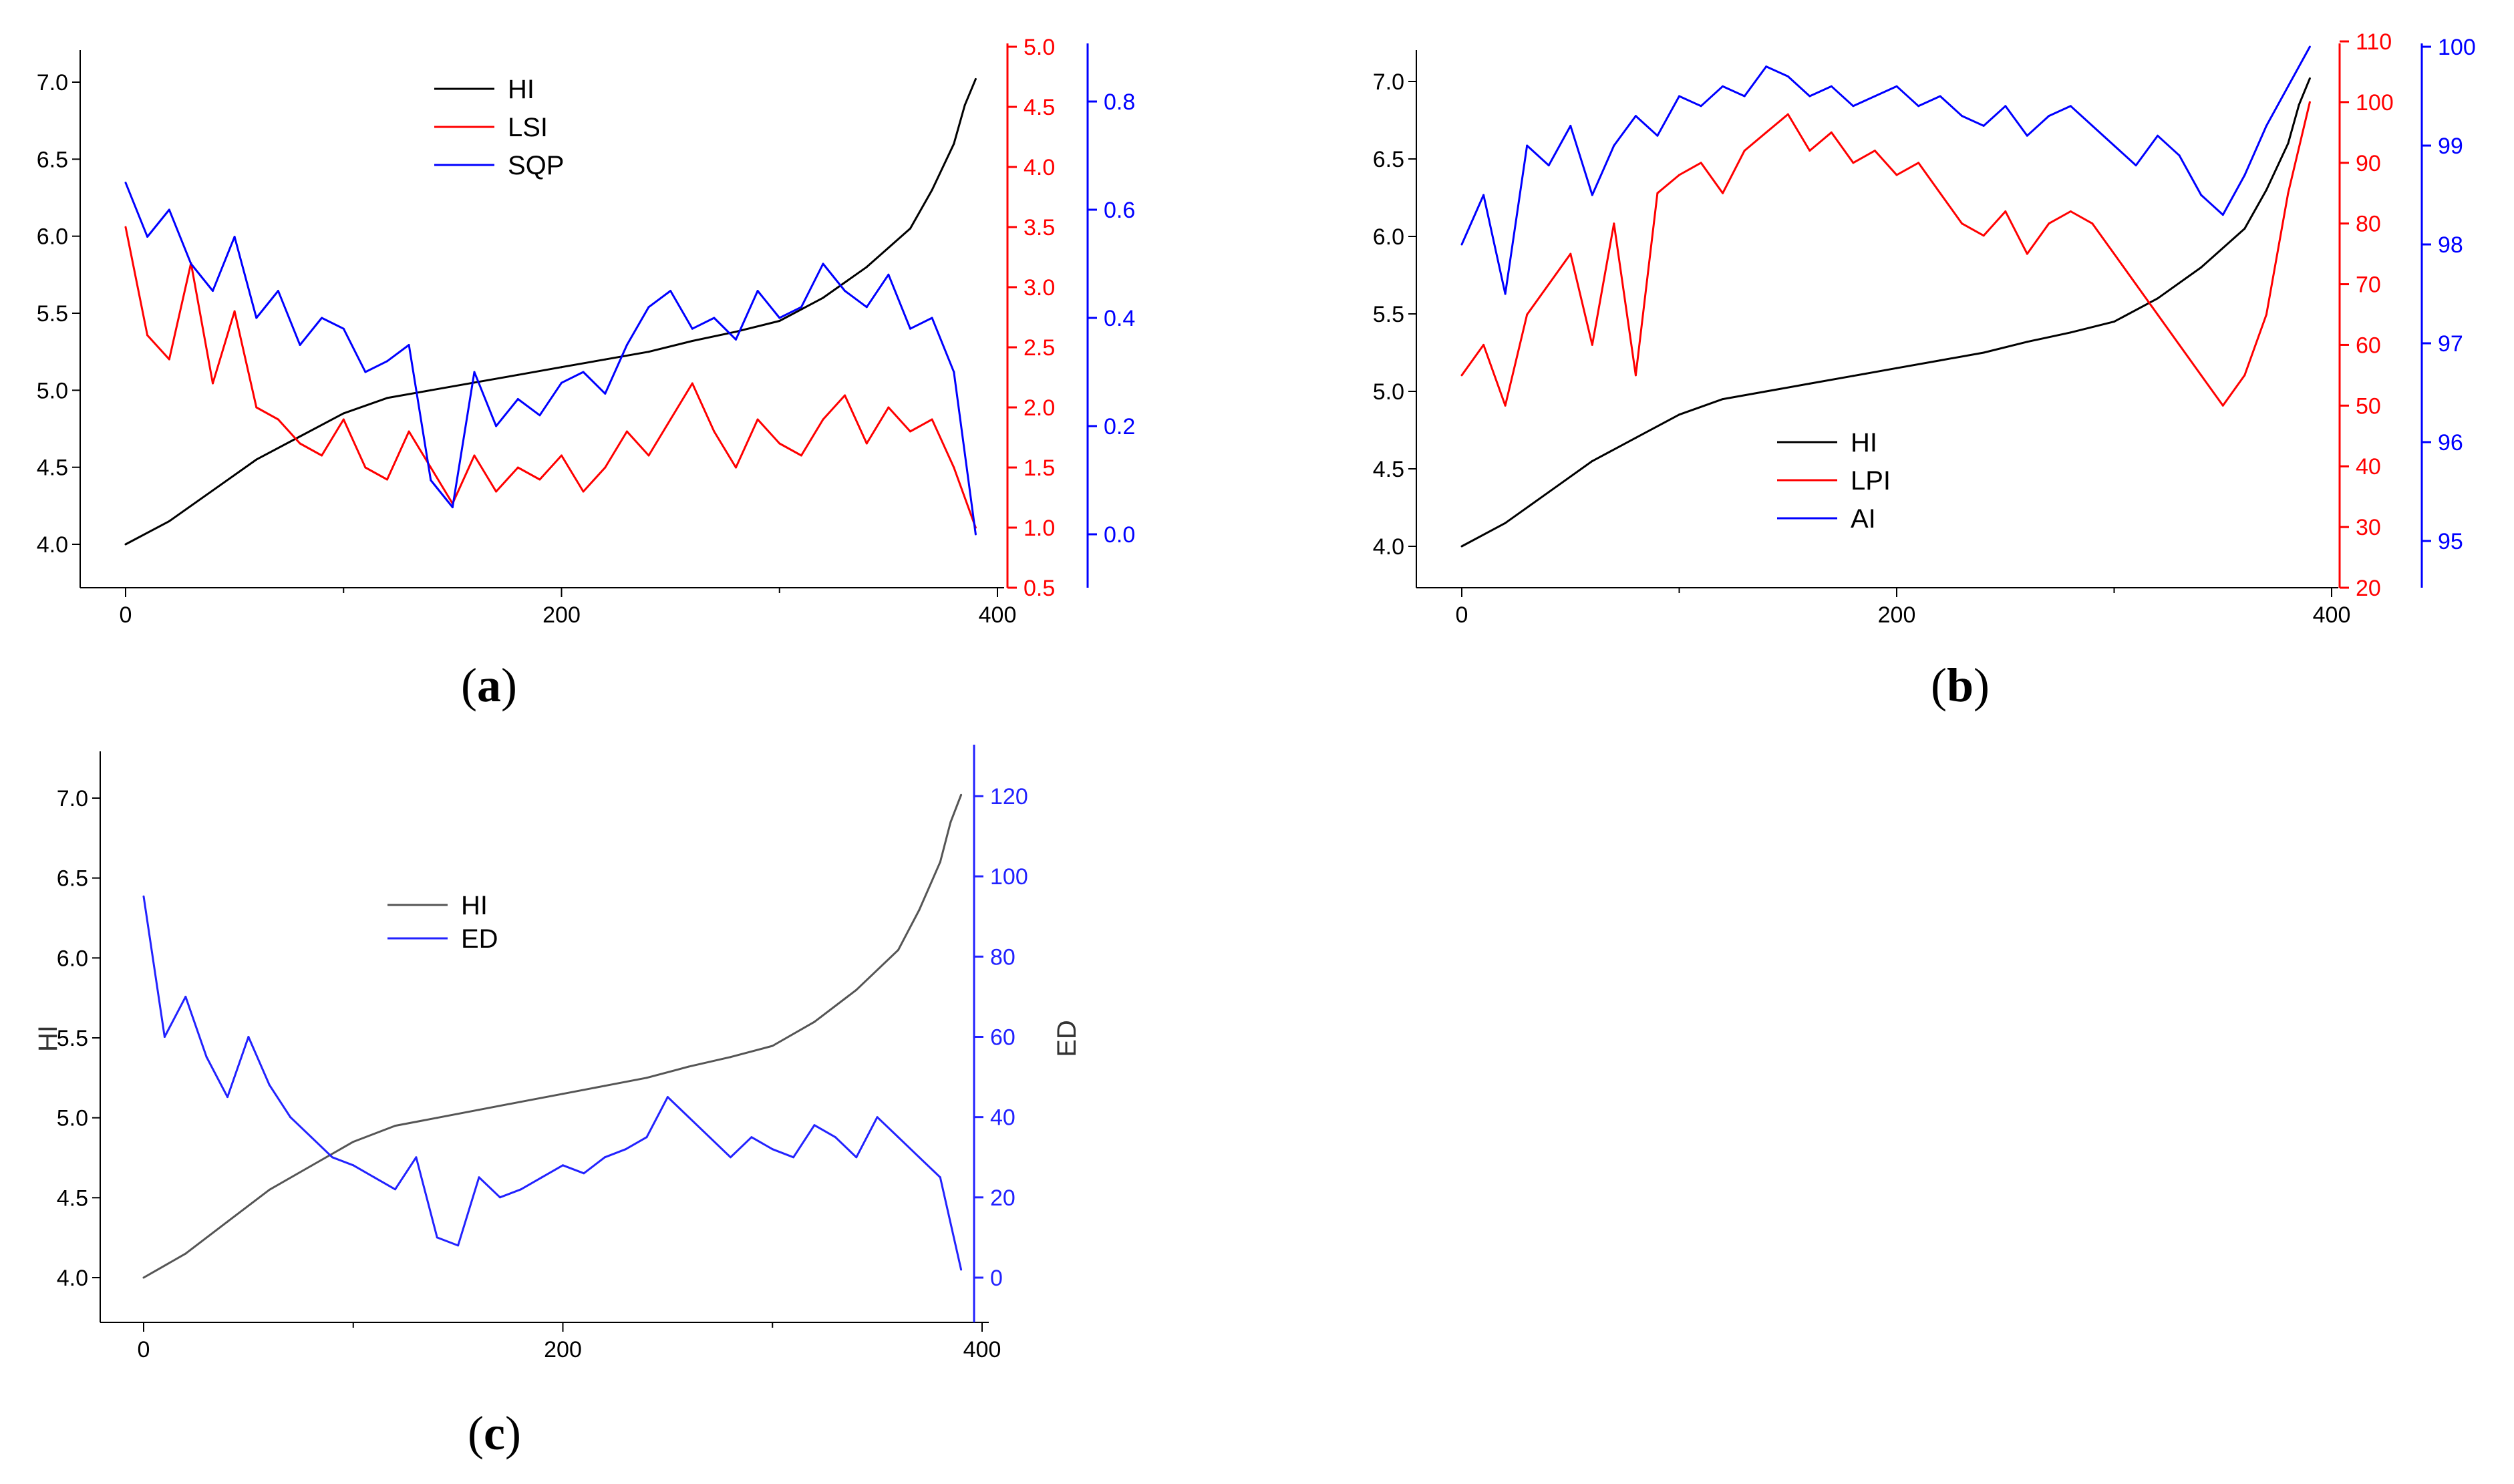 This screenshot has height=1484, width=2514. I want to click on series-sqp-line, so click(550, 358).